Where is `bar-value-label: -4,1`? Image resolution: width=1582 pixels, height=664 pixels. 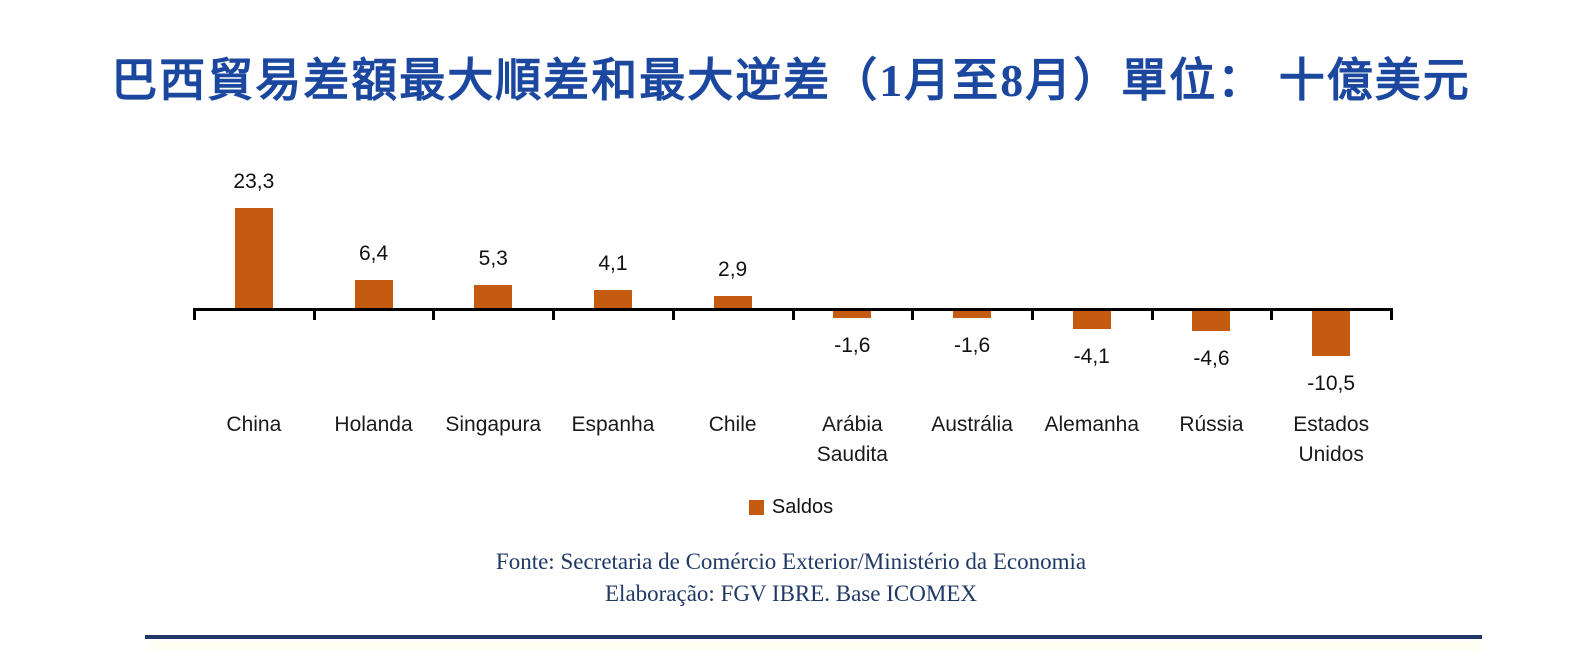
bar-value-label: -4,1 is located at coordinates (1091, 356).